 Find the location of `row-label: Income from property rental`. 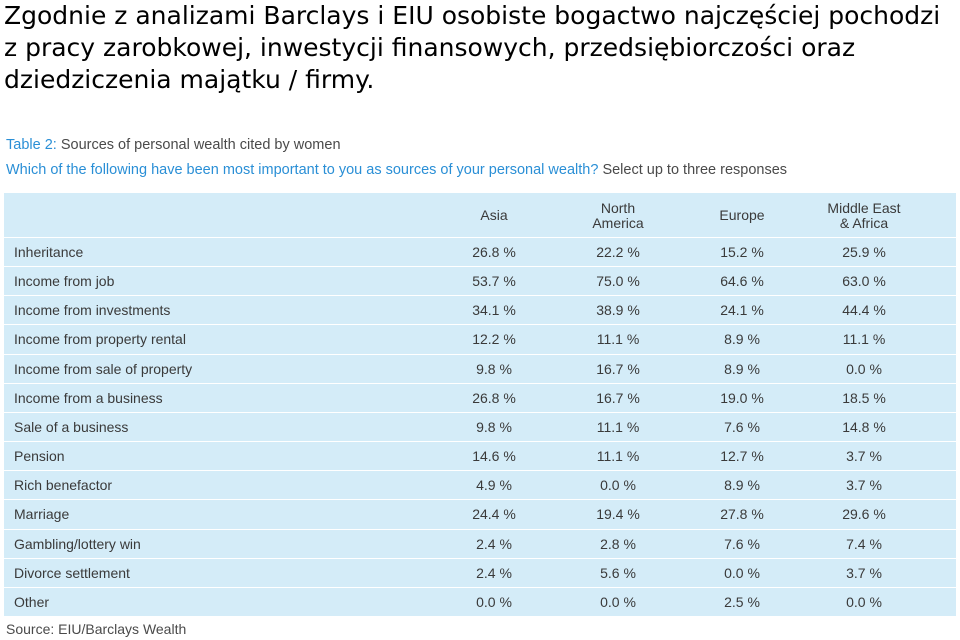

row-label: Income from property rental is located at coordinates (100, 339).